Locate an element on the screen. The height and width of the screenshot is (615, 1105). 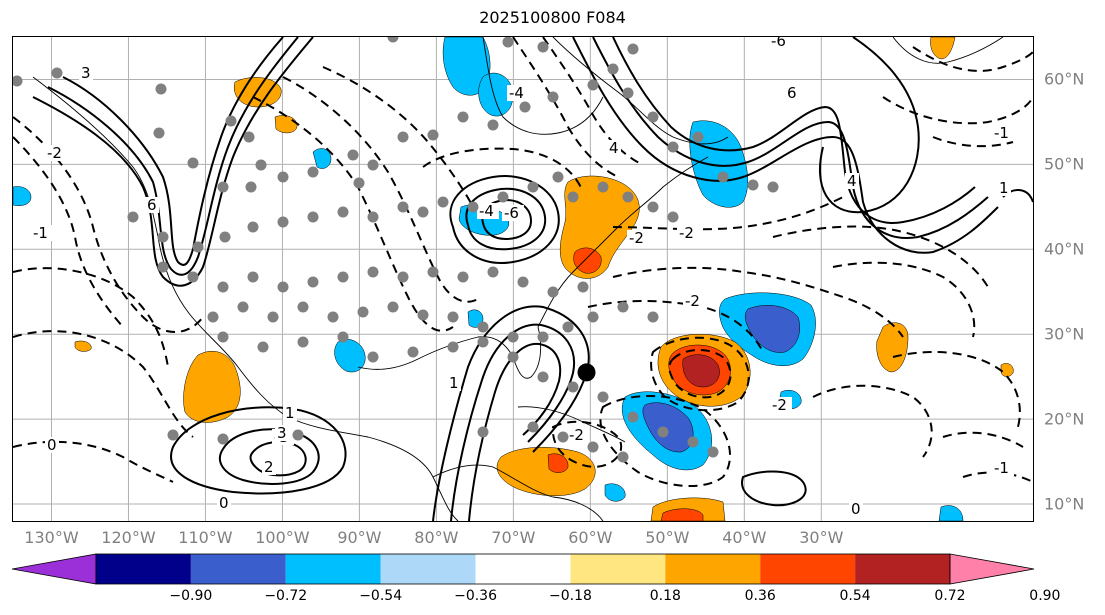
contour-label: 6 is located at coordinates (152, 205).